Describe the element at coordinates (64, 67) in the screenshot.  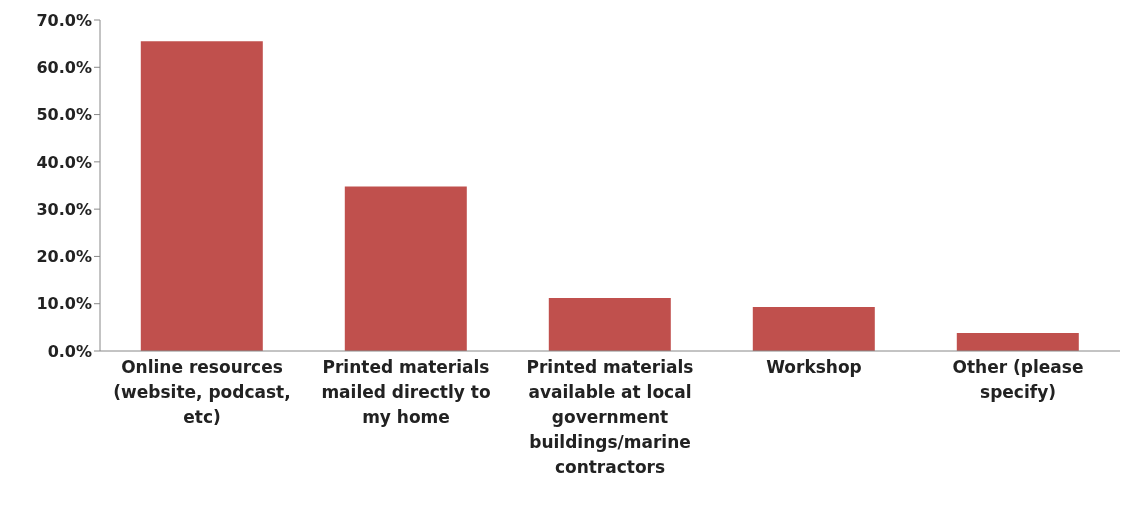
I see `y-tick-label: 60.0%` at that location.